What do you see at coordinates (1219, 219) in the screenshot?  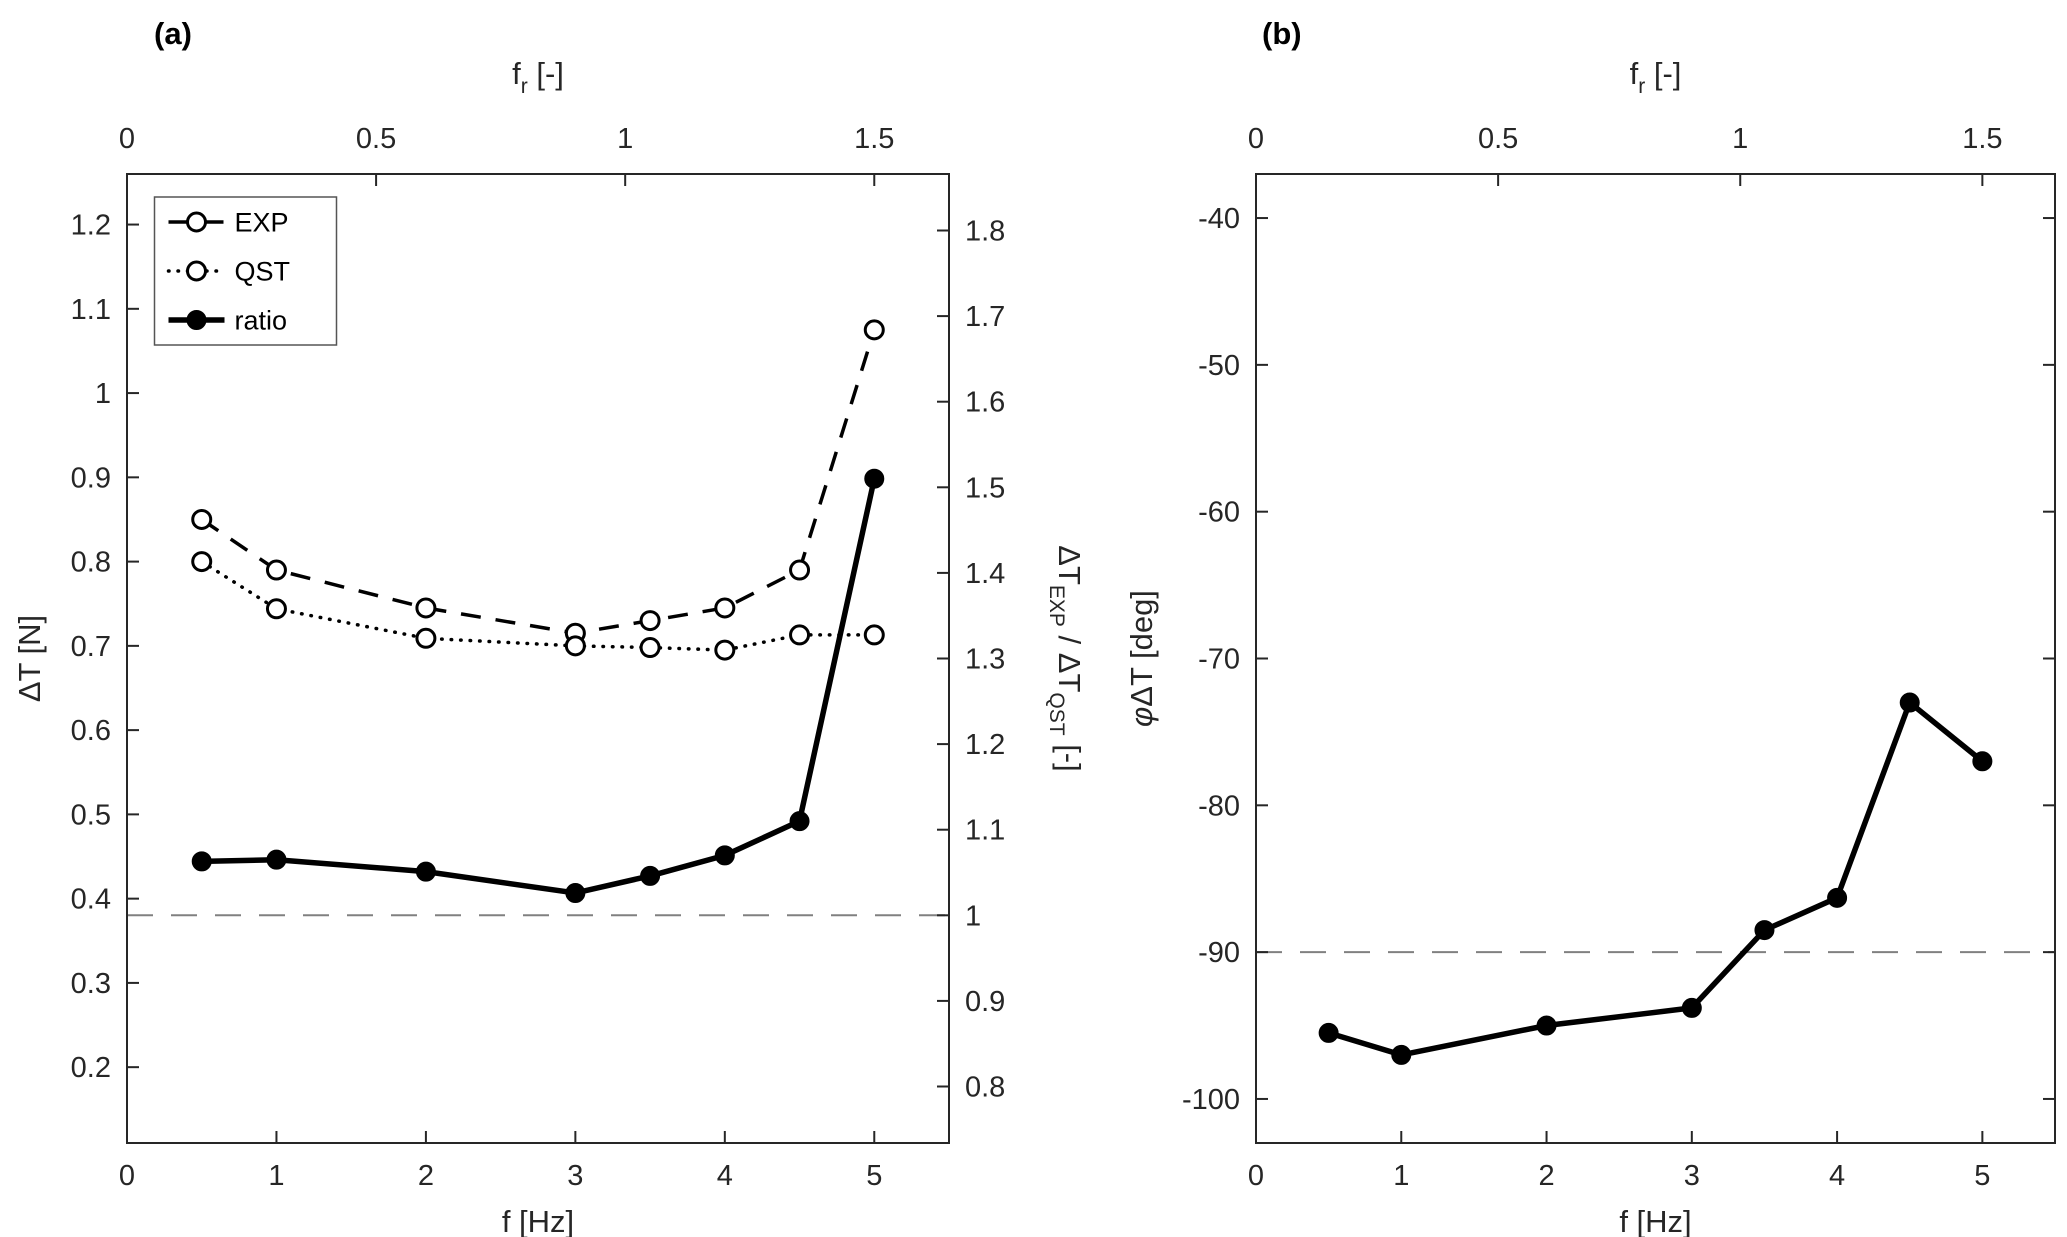 I see `y-tick-label-left: -40` at bounding box center [1219, 219].